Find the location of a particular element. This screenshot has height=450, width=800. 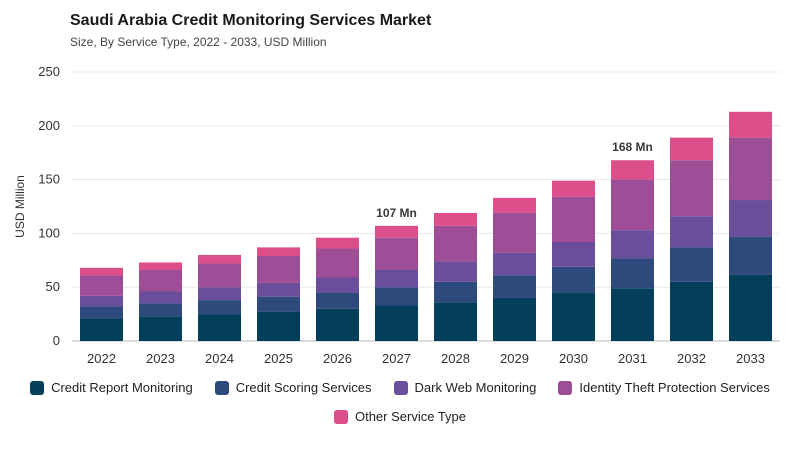

x-tick-label: 2025 is located at coordinates (278, 358).